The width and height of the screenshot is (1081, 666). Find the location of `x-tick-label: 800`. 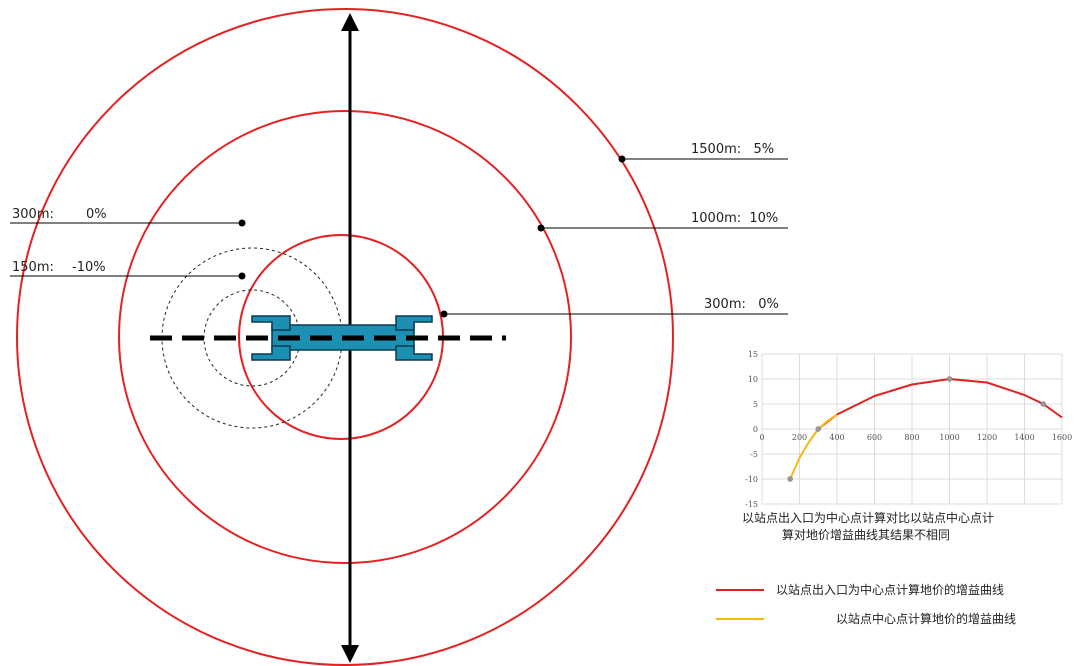

x-tick-label: 800 is located at coordinates (911, 437).